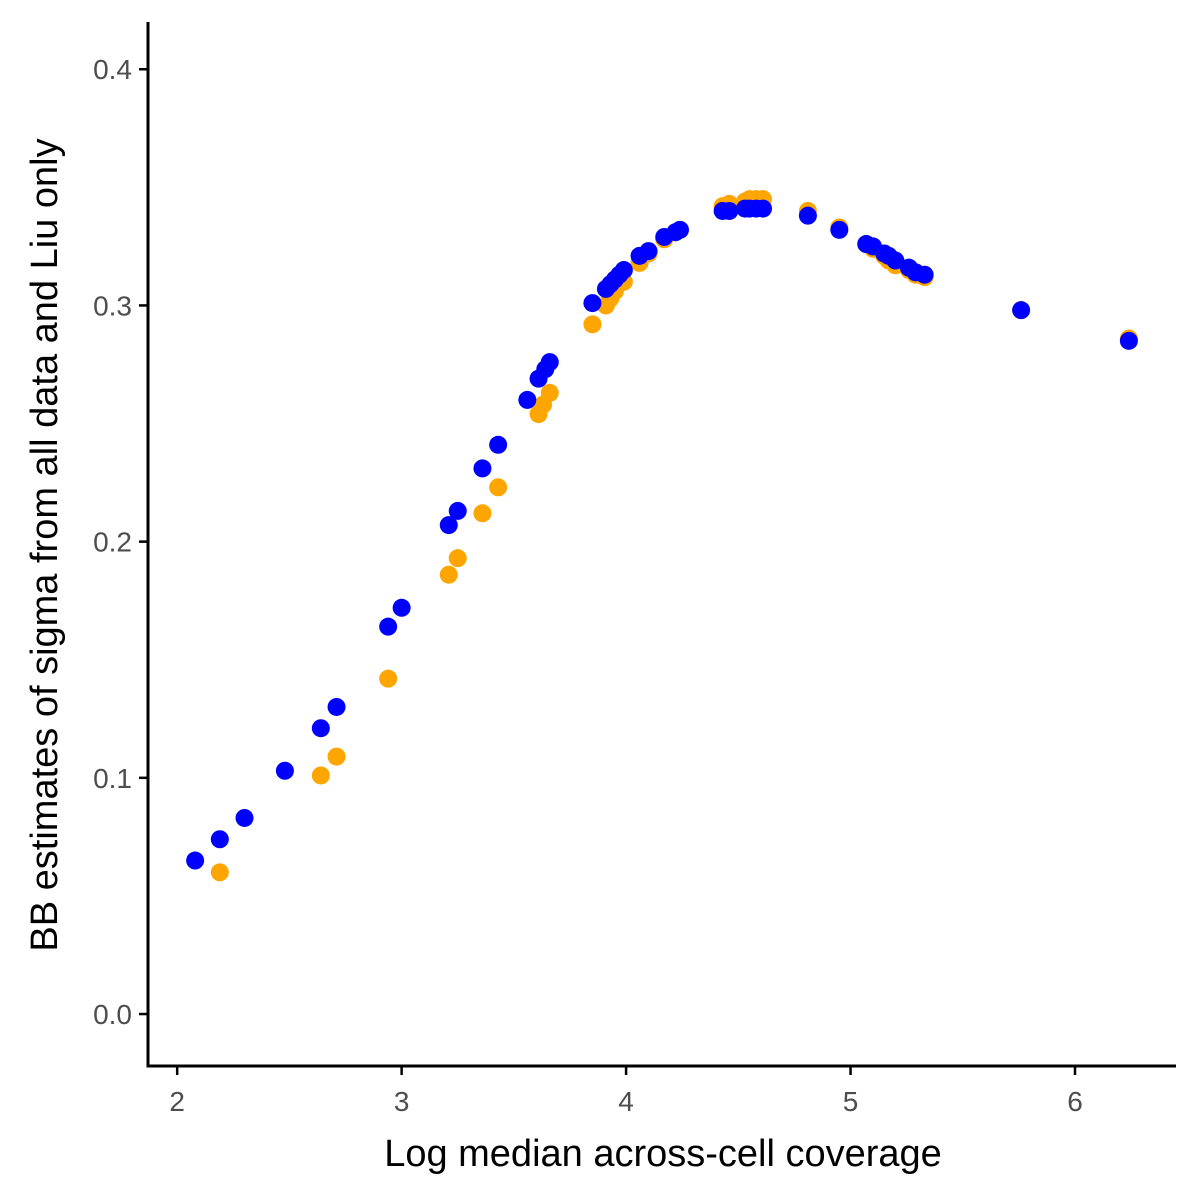  Describe the element at coordinates (112, 69) in the screenshot. I see `y-tick-label: 0.4` at that location.